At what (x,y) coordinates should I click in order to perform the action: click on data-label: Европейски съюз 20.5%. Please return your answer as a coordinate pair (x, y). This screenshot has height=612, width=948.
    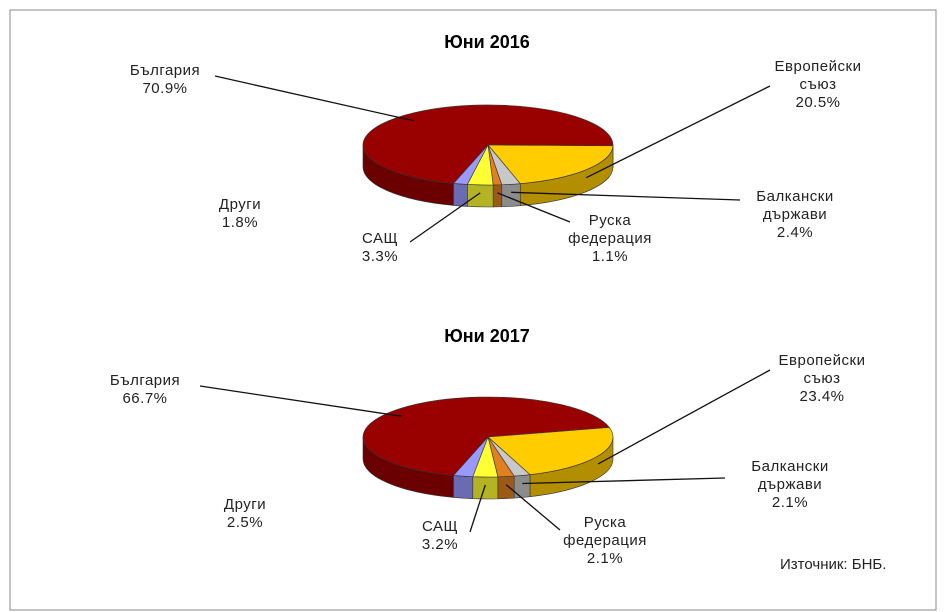
    Looking at the image, I should click on (818, 85).